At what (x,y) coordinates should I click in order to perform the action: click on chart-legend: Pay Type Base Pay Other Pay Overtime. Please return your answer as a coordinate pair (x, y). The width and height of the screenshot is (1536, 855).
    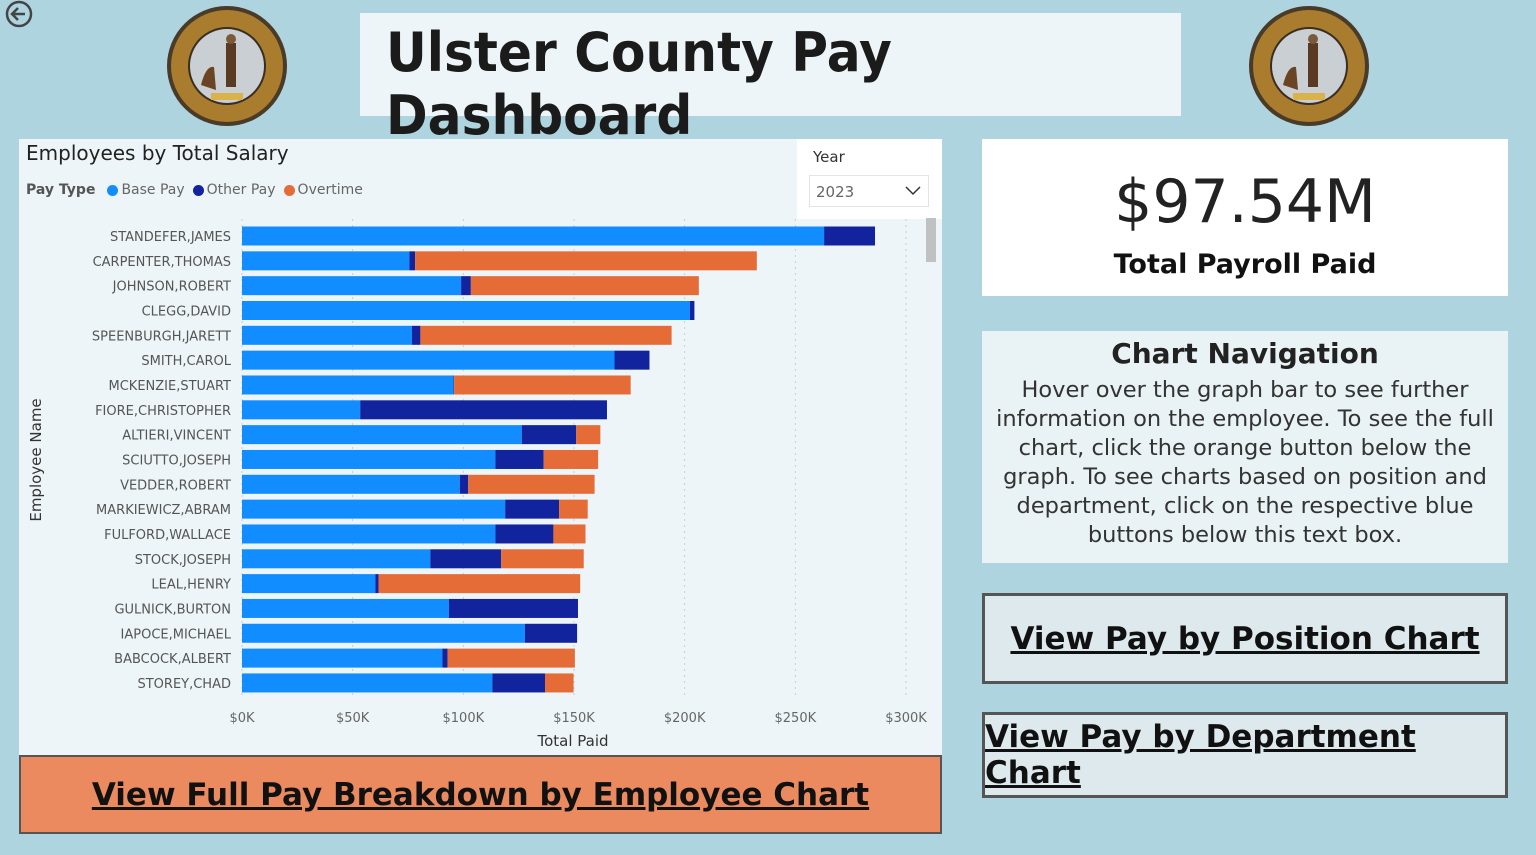
    Looking at the image, I should click on (194, 190).